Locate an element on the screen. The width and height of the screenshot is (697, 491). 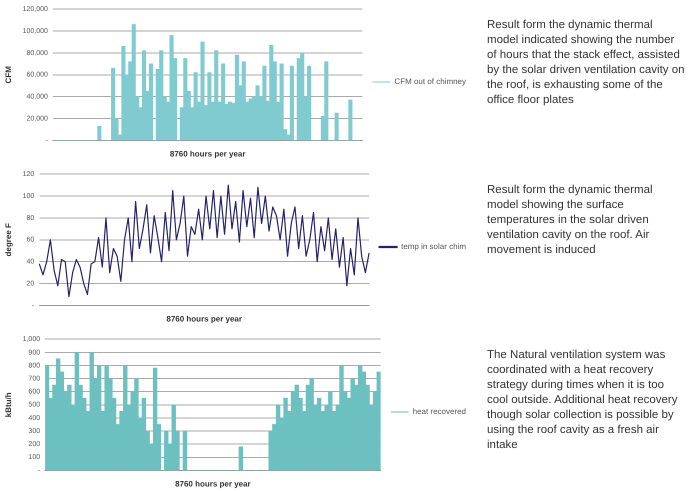
legend-label: temp in solar chim is located at coordinates (433, 247).